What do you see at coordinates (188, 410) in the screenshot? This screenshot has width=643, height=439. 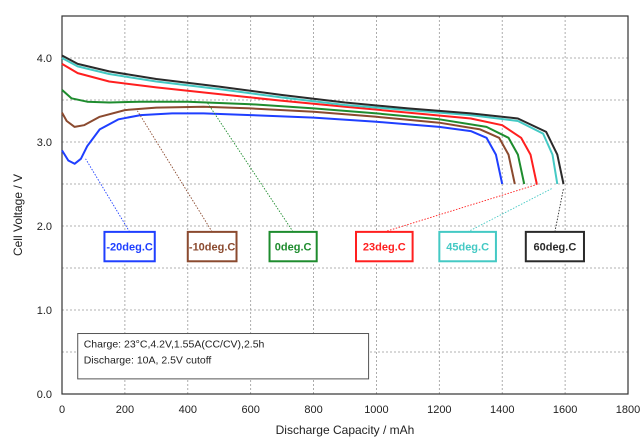 I see `x-tick-label: 400` at bounding box center [188, 410].